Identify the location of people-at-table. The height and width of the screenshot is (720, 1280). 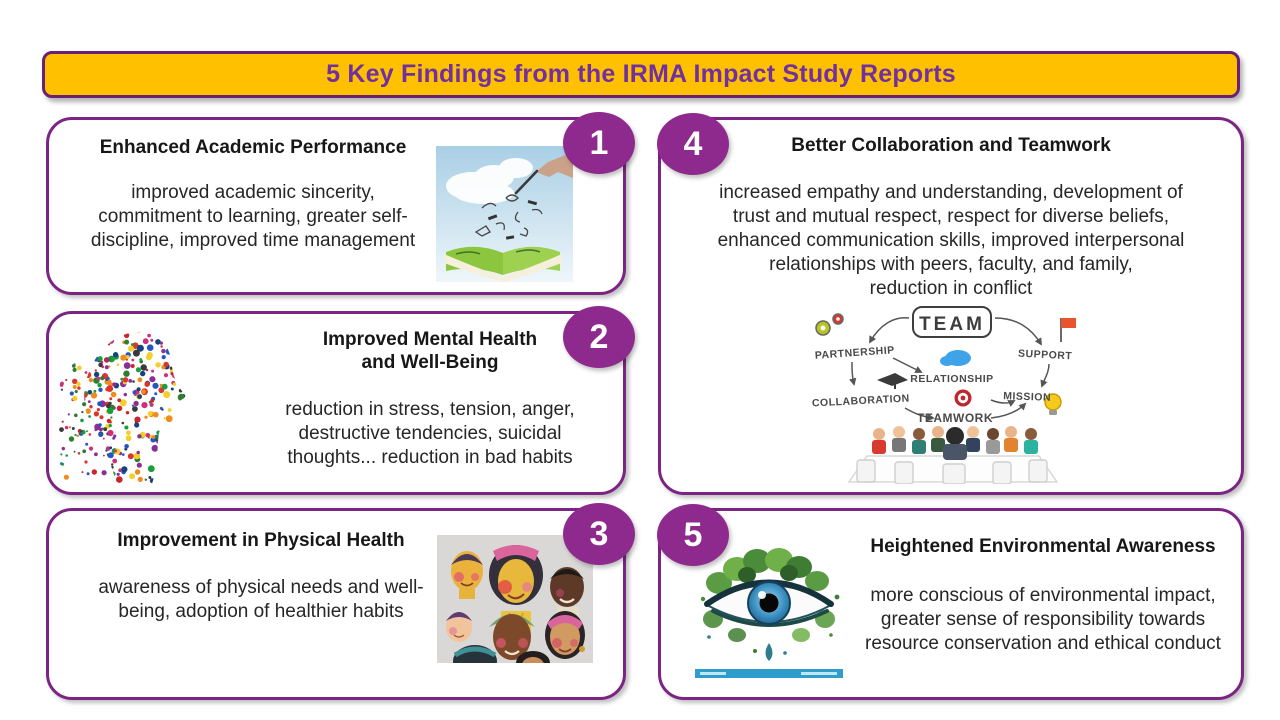
(953, 455).